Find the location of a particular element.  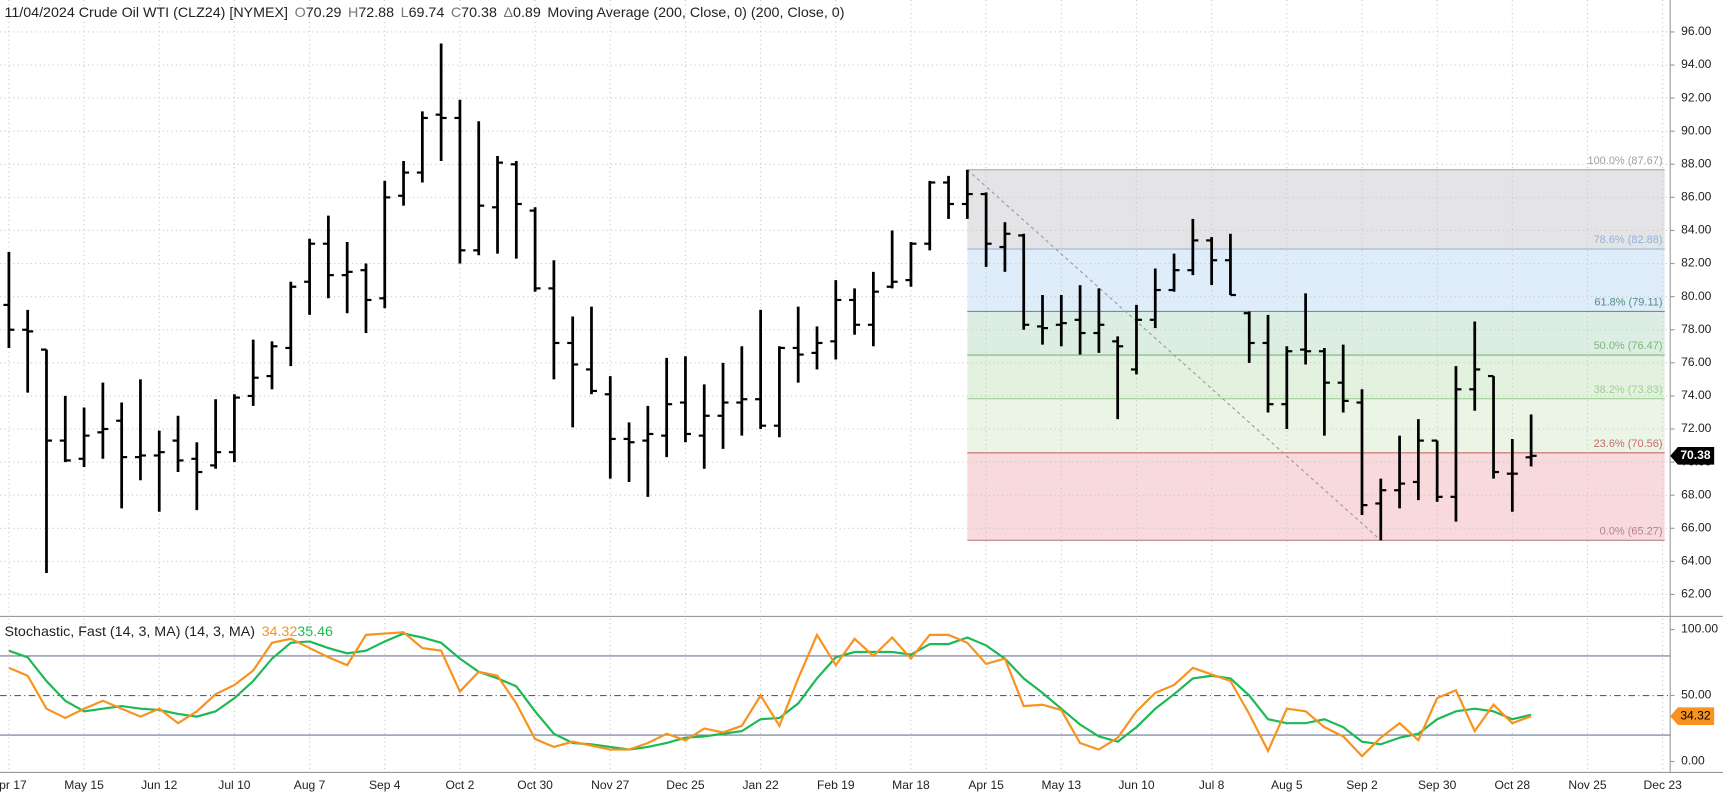

y-tick-label: 50.00 is located at coordinates (1696, 695).